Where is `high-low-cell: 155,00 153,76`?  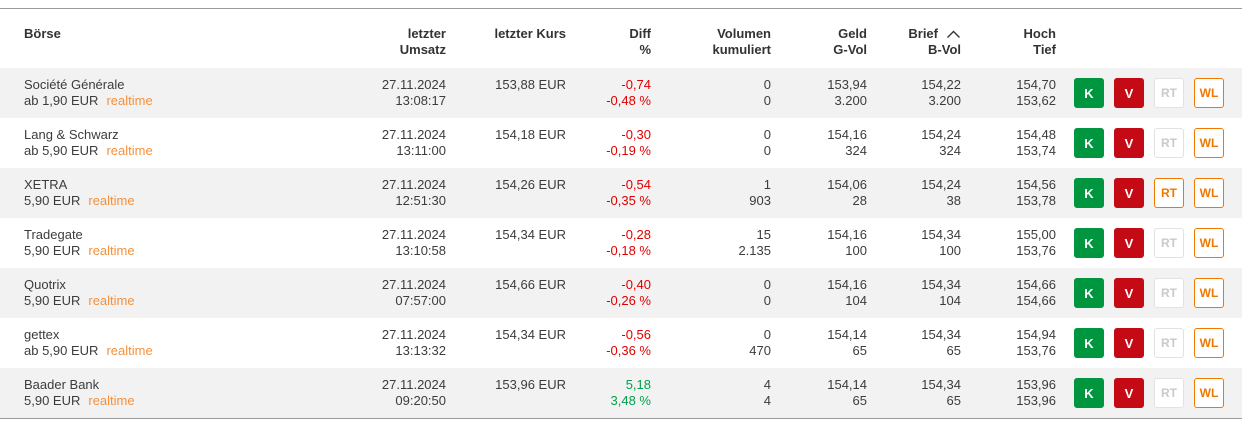 high-low-cell: 155,00 153,76 is located at coordinates (1008, 243).